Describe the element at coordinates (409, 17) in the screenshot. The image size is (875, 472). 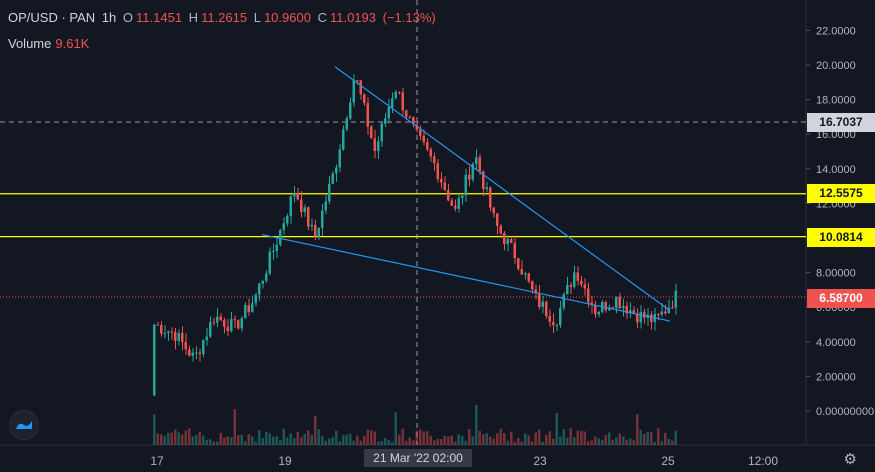
I see `change-percent: (−1.13%)` at that location.